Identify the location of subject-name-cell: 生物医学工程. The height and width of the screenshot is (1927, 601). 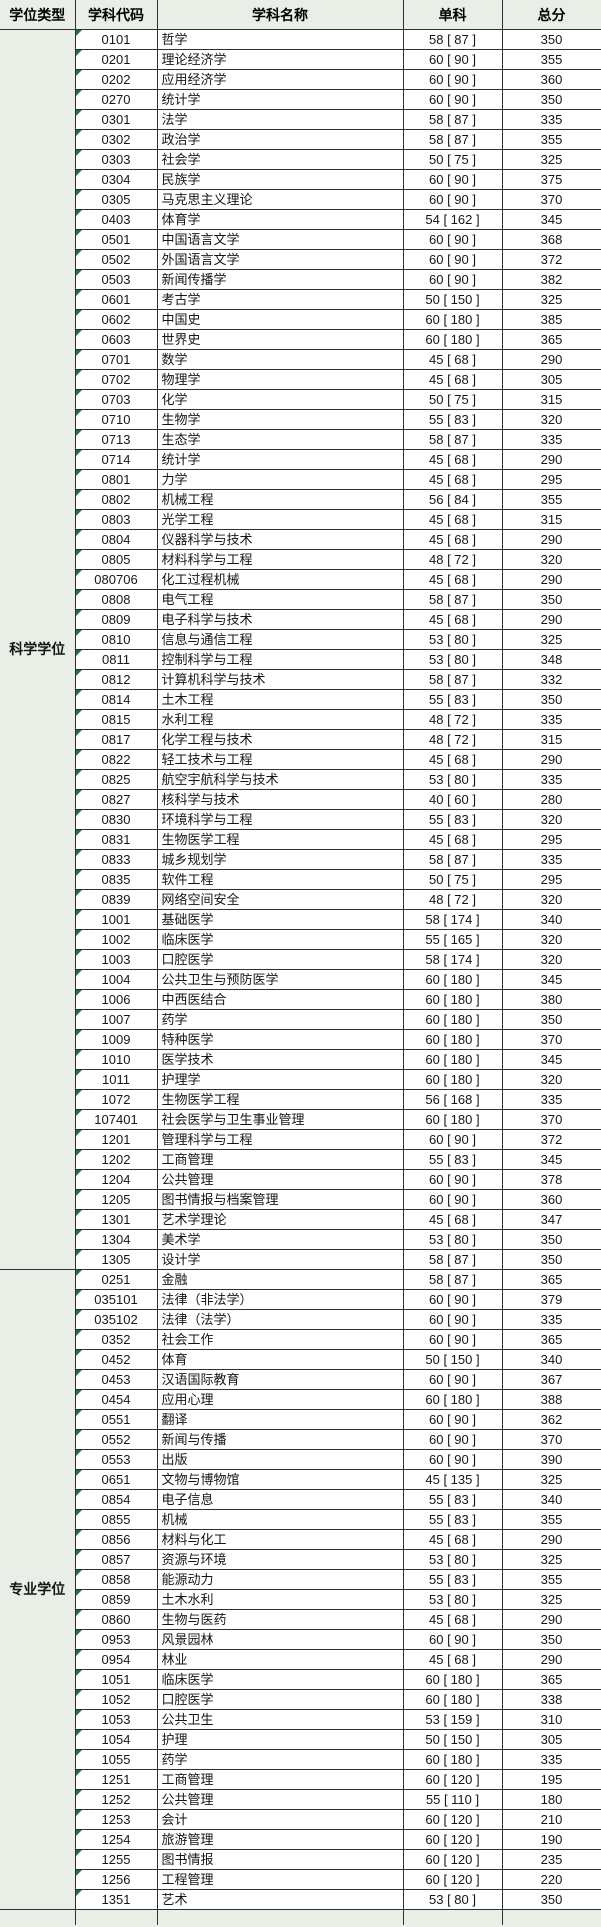
(280, 839).